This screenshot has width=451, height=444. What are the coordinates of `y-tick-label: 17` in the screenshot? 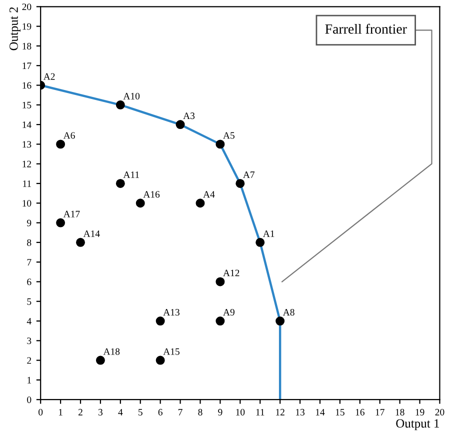 It's located at (27, 65).